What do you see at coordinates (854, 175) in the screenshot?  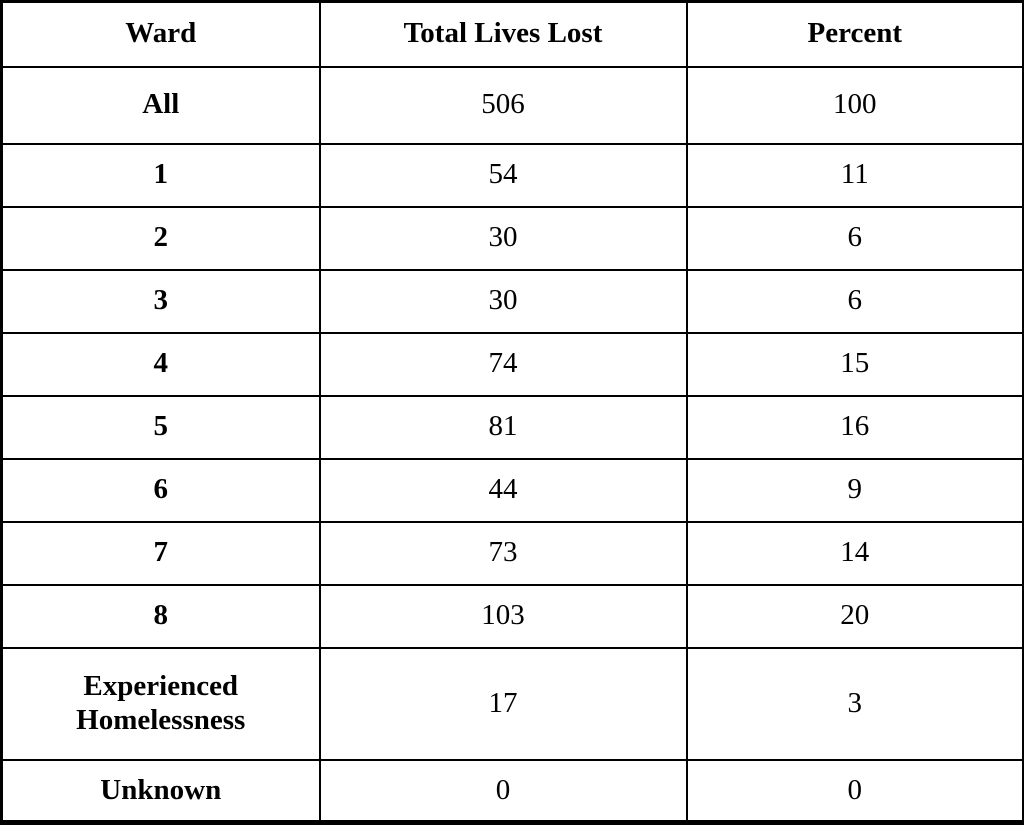 I see `percent-cell: 11` at bounding box center [854, 175].